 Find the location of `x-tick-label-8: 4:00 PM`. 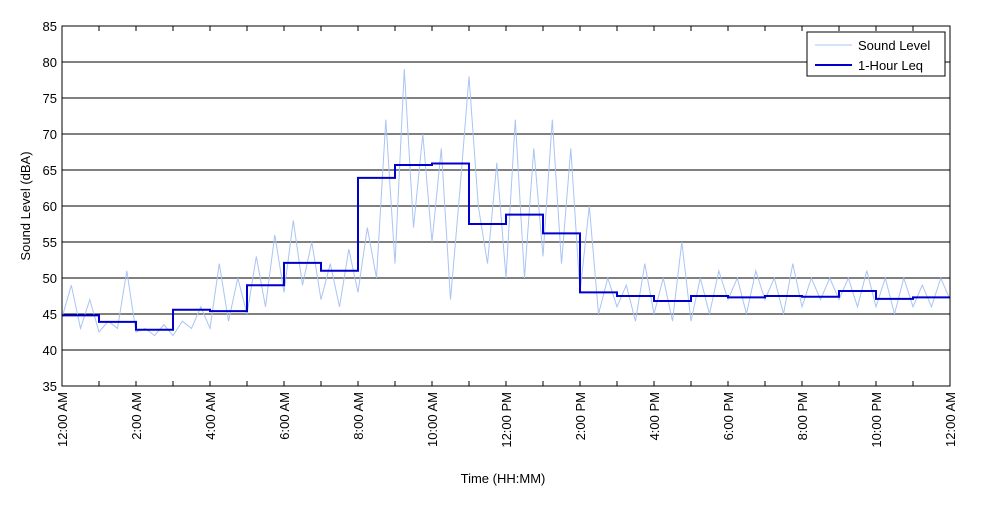

x-tick-label-8: 4:00 PM is located at coordinates (654, 416).